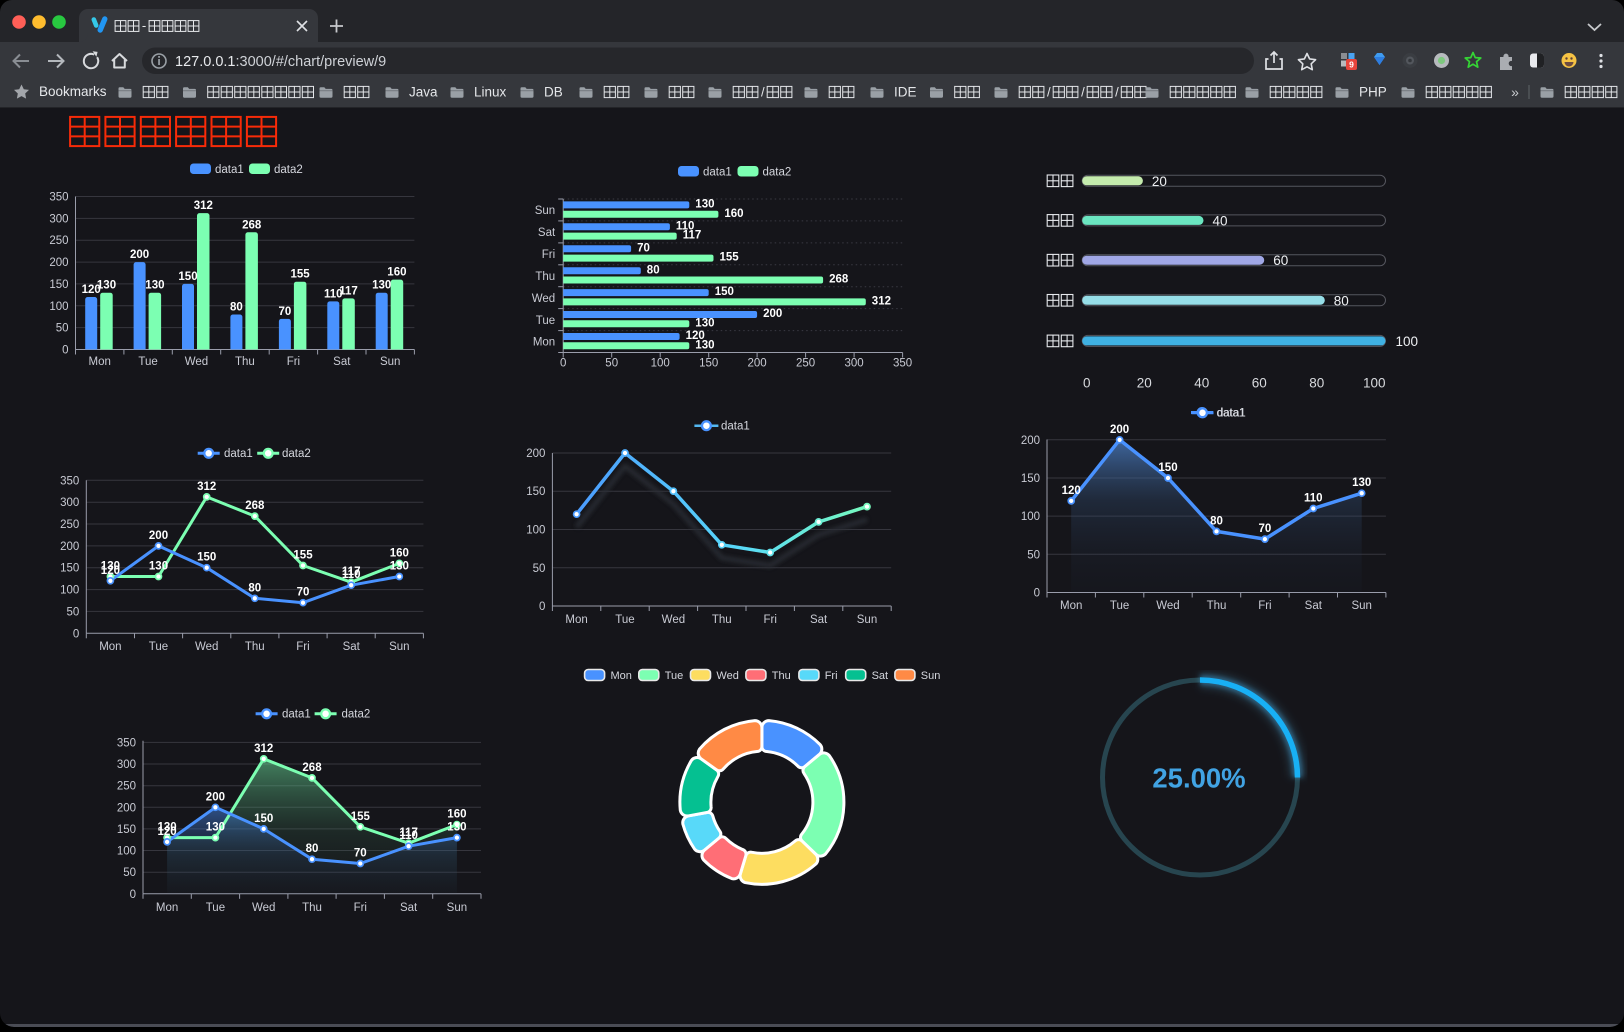 The width and height of the screenshot is (1624, 1032). Describe the element at coordinates (730, 258) in the screenshot. I see `svg-text: 155` at that location.